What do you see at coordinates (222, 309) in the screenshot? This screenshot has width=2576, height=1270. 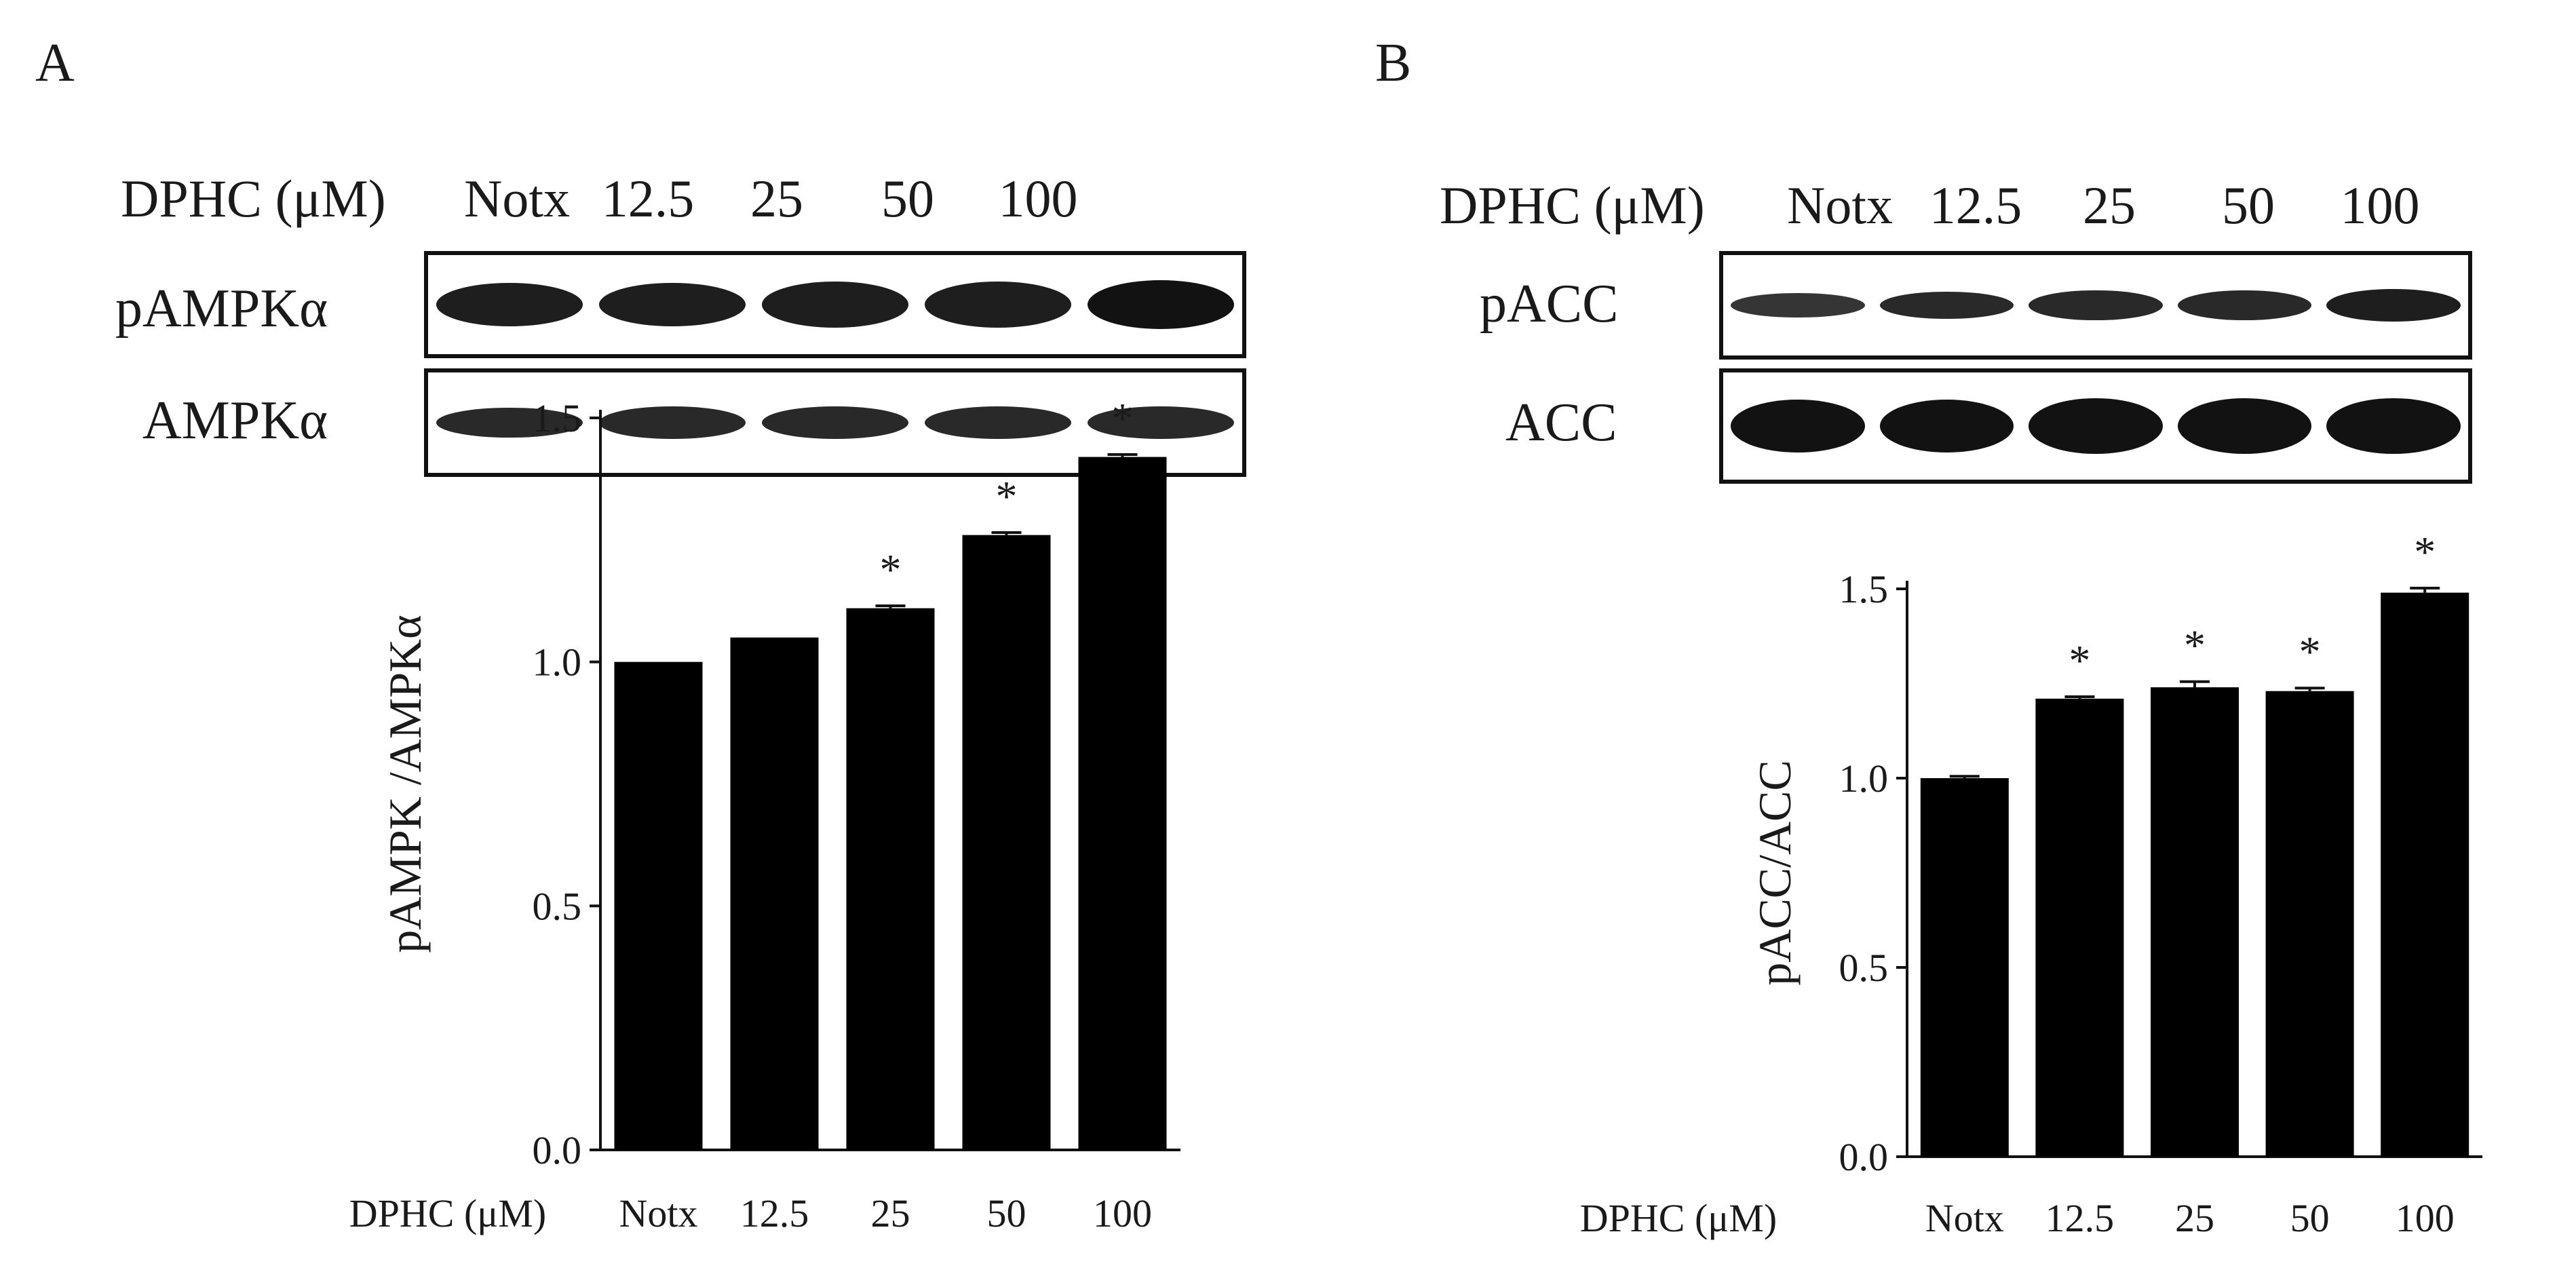 I see `blot-row-label: pAMPKα` at bounding box center [222, 309].